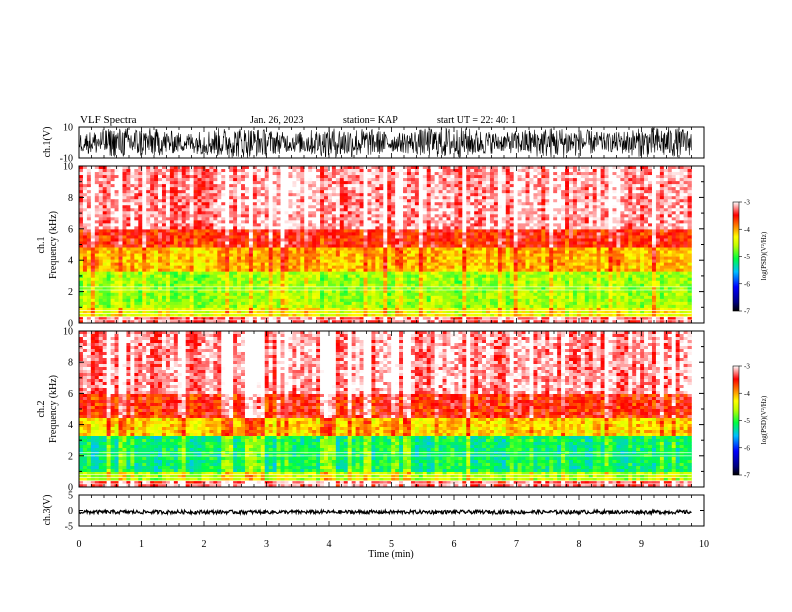 The width and height of the screenshot is (792, 612). I want to click on ytick-label: 10, so click(68, 128).